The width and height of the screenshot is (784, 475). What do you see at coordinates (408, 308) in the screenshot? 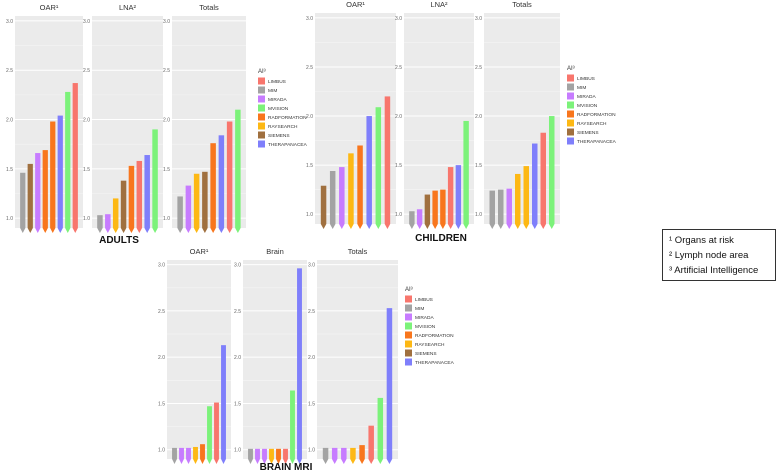
I see `legend-swatch-mim` at bounding box center [408, 308].